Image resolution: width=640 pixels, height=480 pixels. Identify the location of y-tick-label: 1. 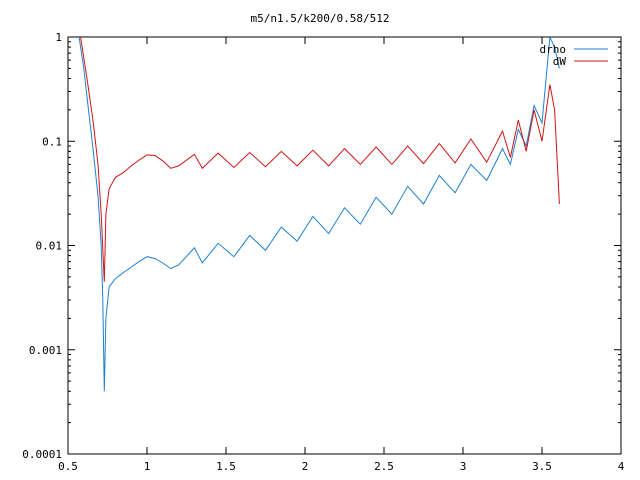
(58, 37).